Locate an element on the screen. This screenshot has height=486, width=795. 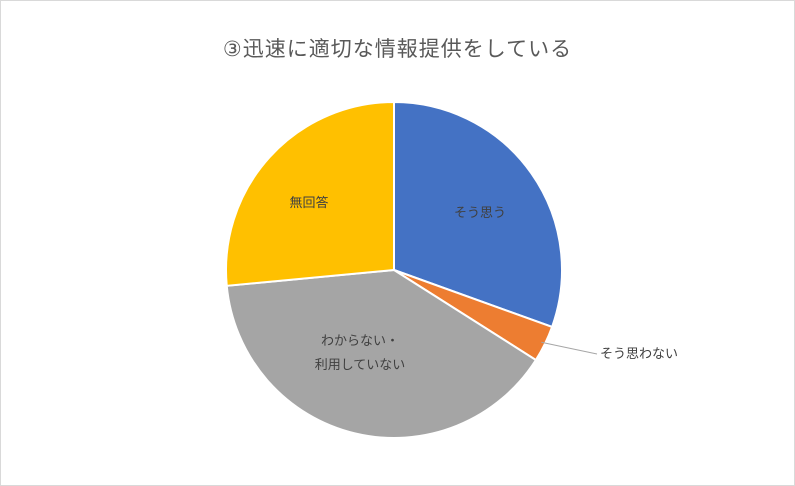
slice-label-0: そう思う is located at coordinates (480, 213).